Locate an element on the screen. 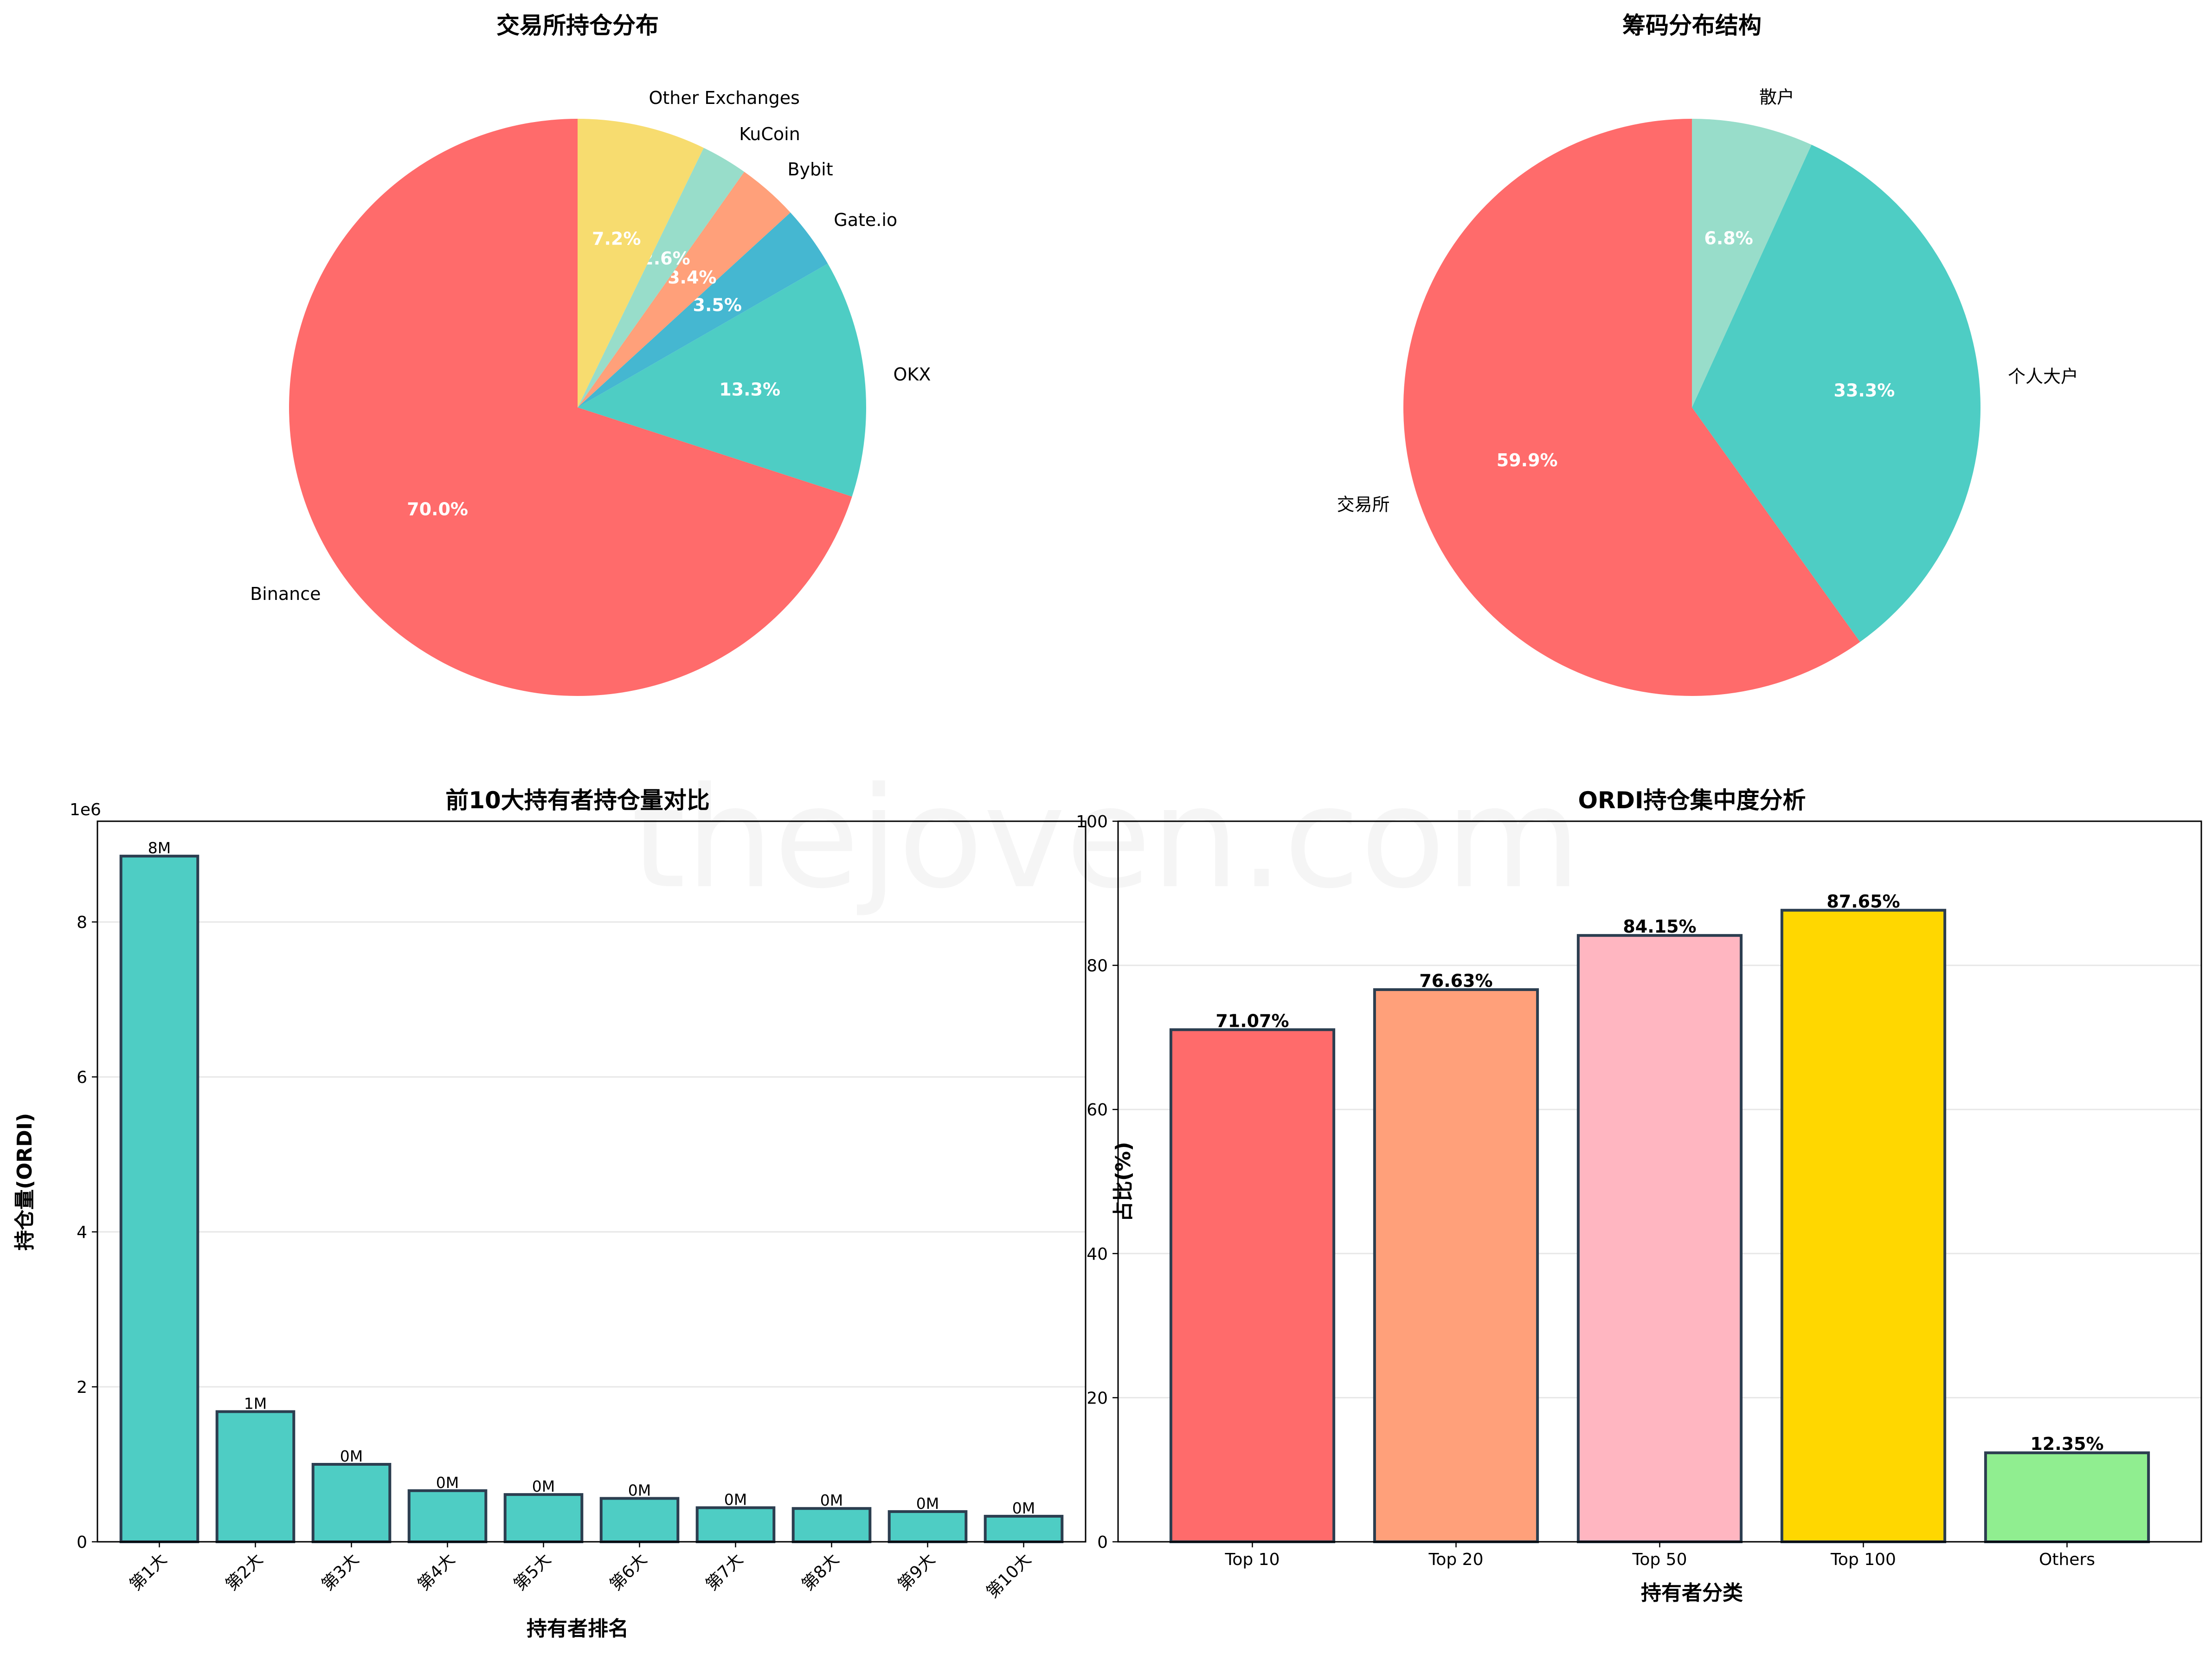  pie1-slice-percent-0: 70.0% is located at coordinates (438, 509).